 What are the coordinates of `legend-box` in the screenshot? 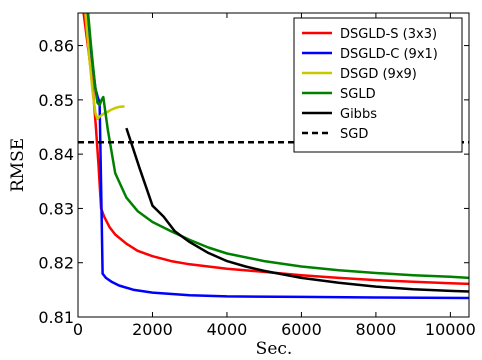 It's located at (378, 85).